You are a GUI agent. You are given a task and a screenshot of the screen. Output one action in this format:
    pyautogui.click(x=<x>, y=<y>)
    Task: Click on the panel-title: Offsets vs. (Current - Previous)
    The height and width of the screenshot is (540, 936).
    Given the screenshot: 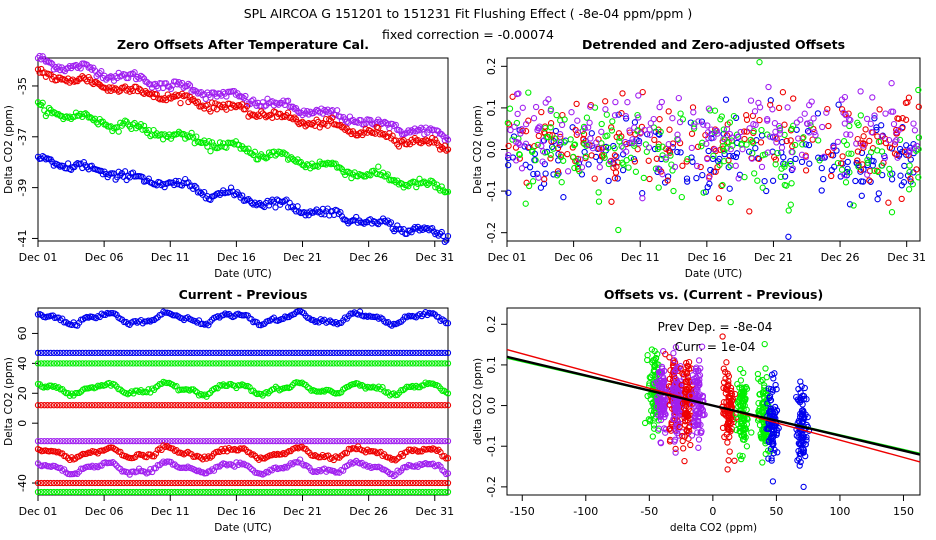 What is the action you would take?
    pyautogui.click(x=713, y=294)
    